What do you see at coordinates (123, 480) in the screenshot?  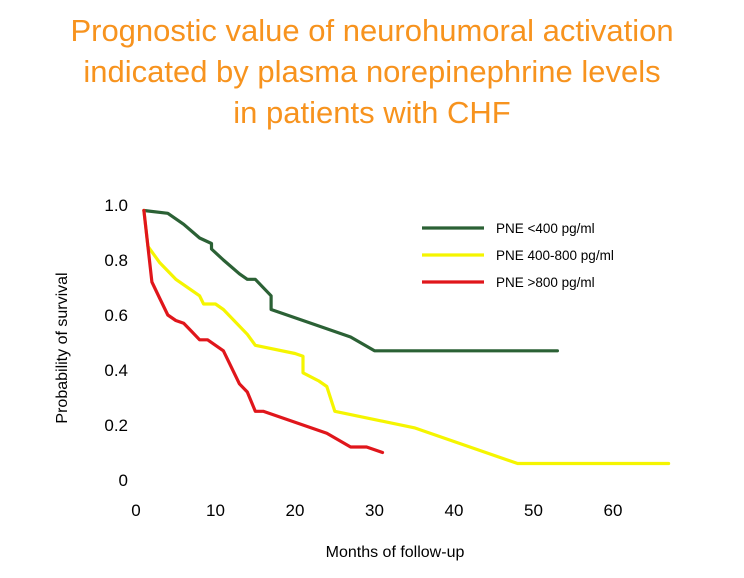 I see `y-tick-label: 0` at bounding box center [123, 480].